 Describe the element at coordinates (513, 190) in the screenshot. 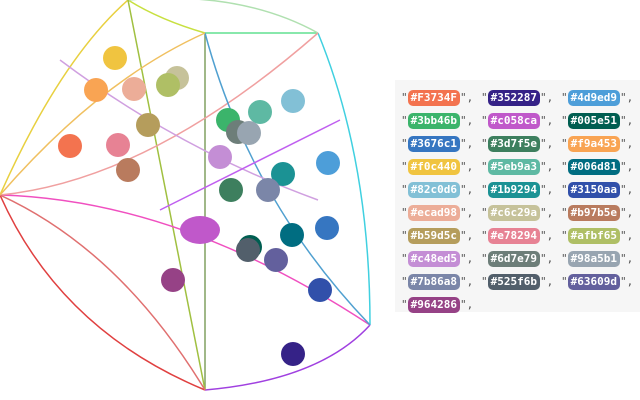

I see `color-code: #1b9294` at that location.